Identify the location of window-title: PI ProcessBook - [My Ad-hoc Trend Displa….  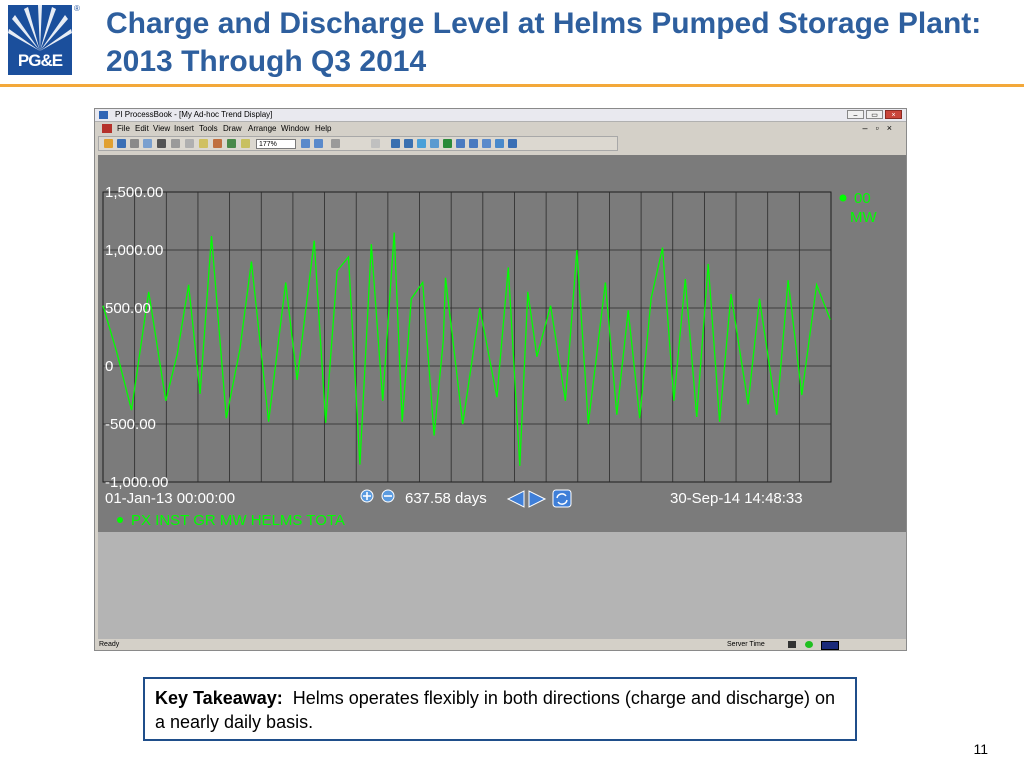
(194, 114).